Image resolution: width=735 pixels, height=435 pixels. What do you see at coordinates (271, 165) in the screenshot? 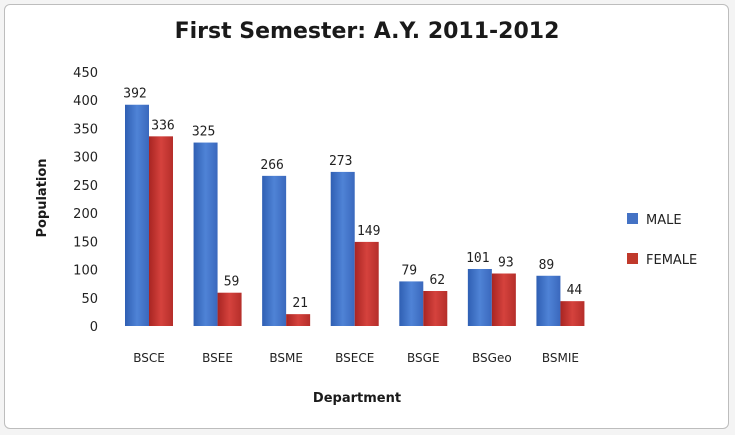
I see `data-label: 266` at bounding box center [271, 165].